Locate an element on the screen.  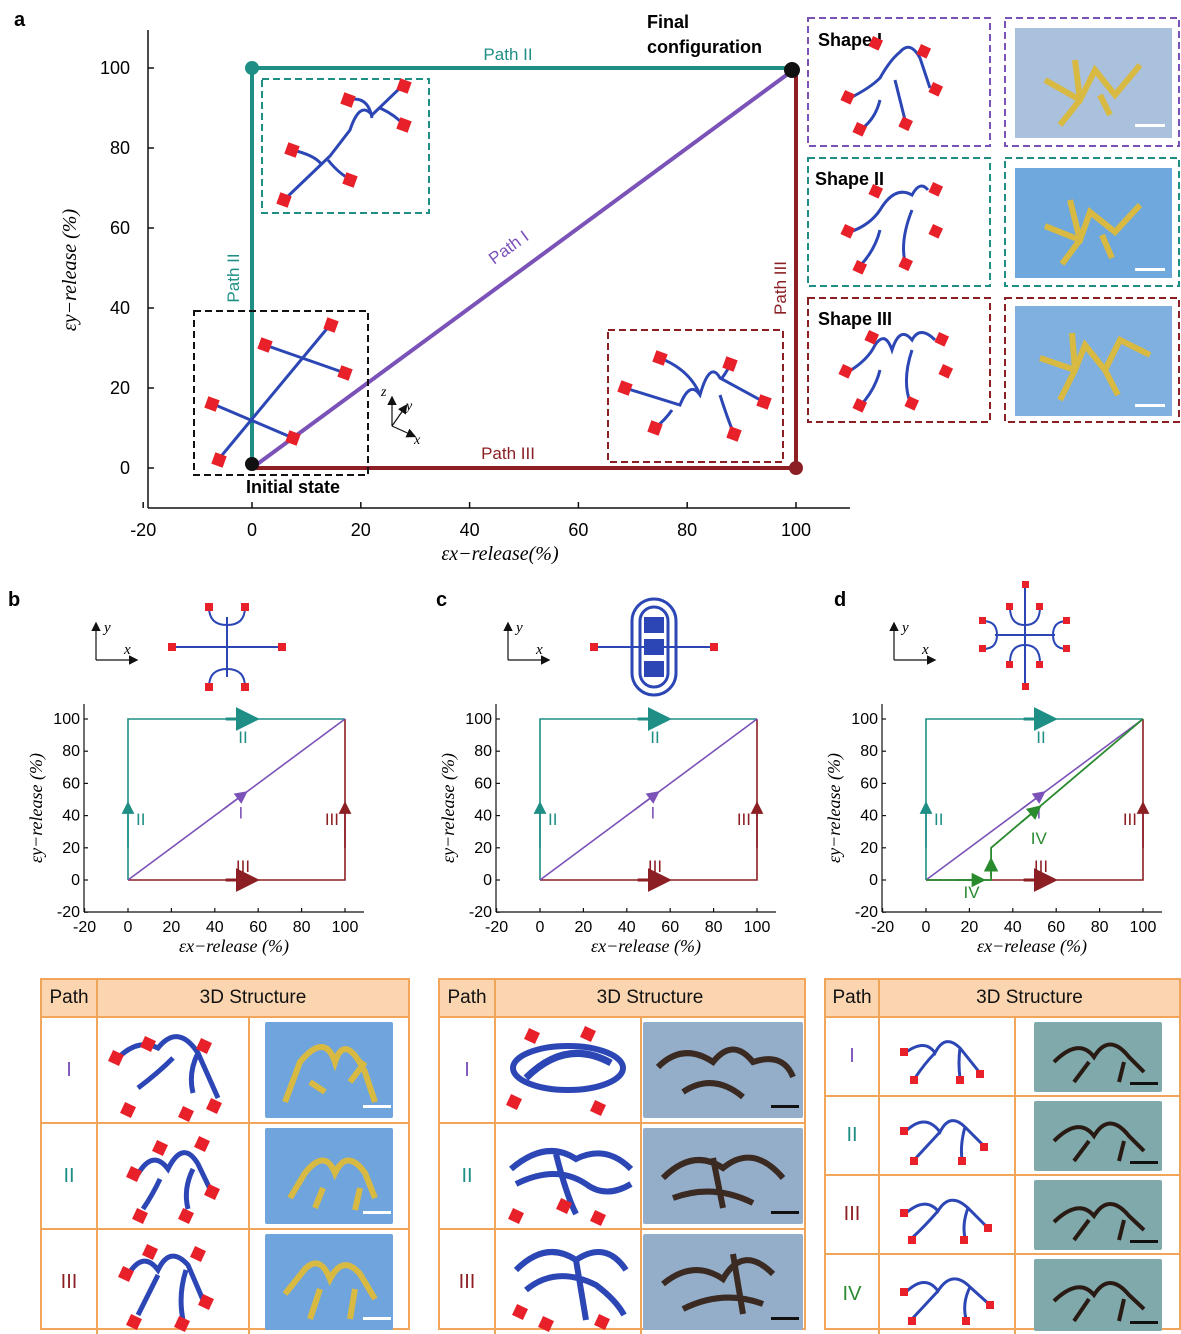
label-iv-low: IV is located at coordinates (972, 892).